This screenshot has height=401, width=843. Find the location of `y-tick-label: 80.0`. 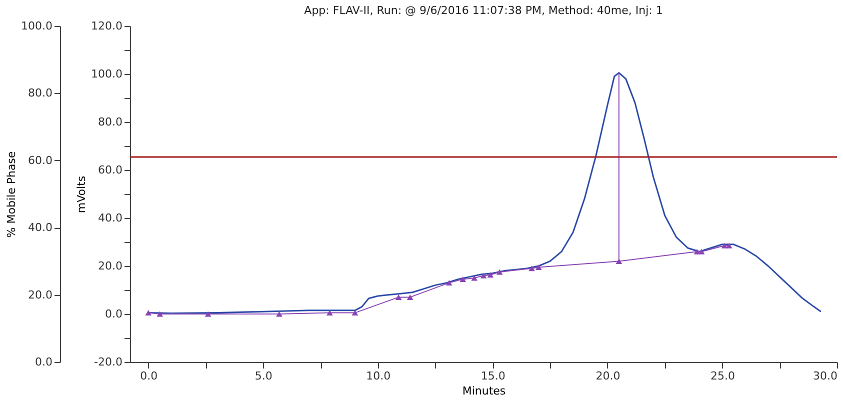

y-tick-label: 80.0 is located at coordinates (40, 93).